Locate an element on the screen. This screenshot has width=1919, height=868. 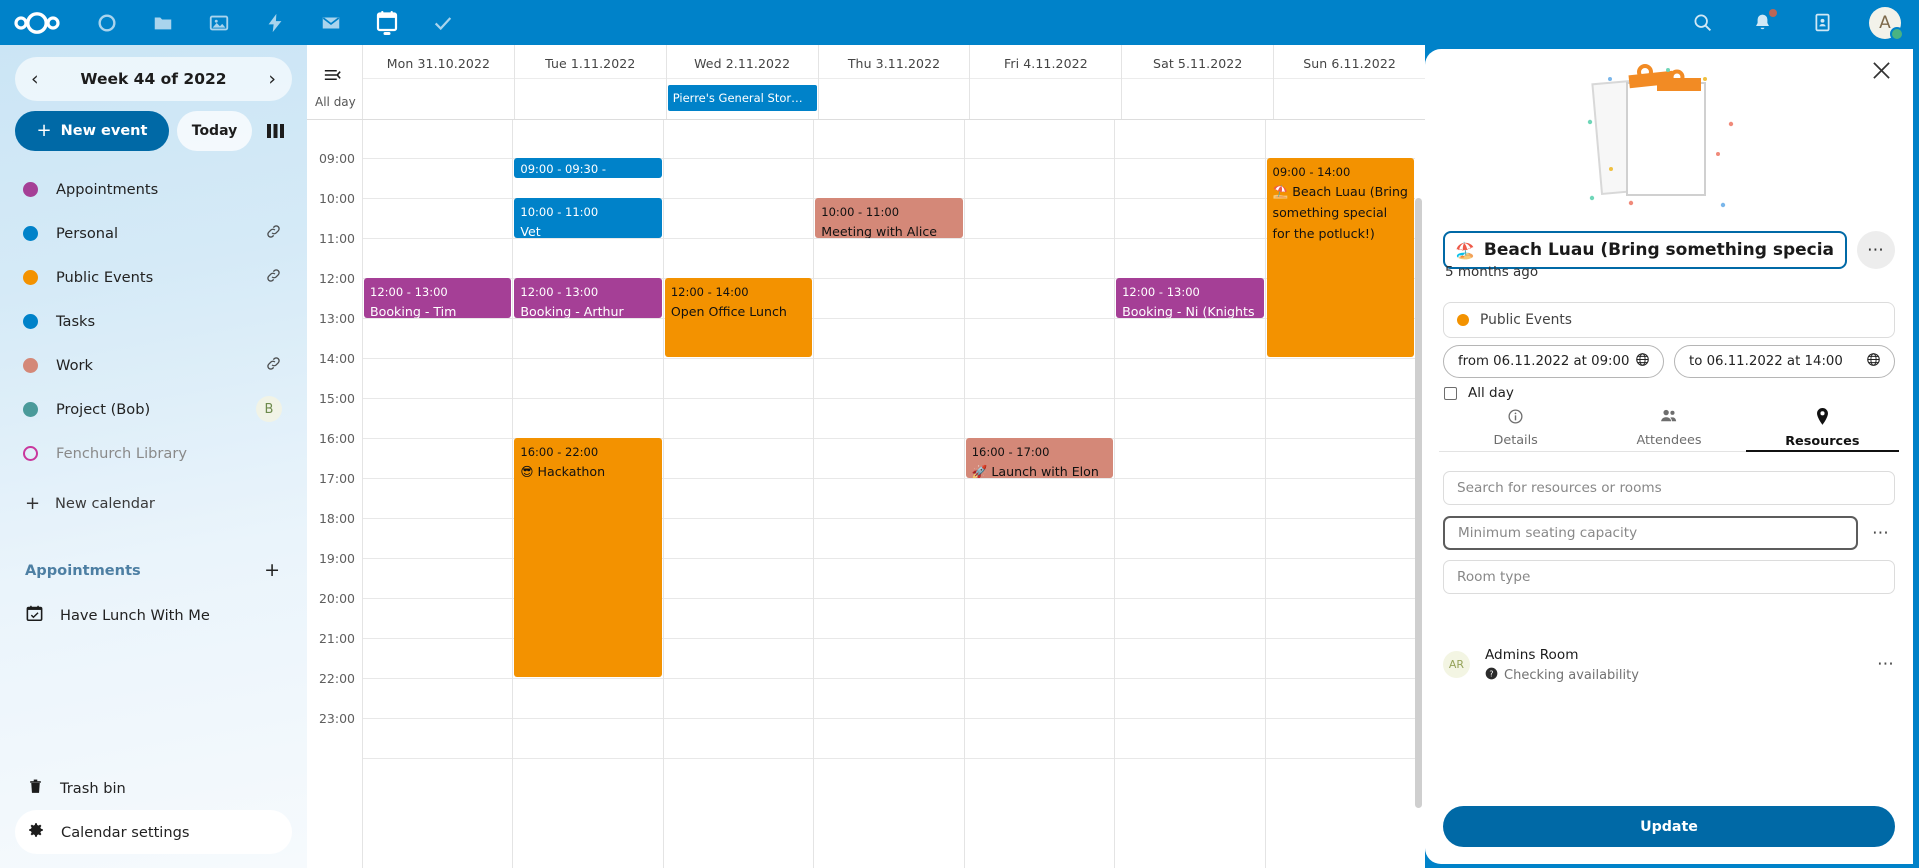
time-label: 20:00 is located at coordinates (336, 598).